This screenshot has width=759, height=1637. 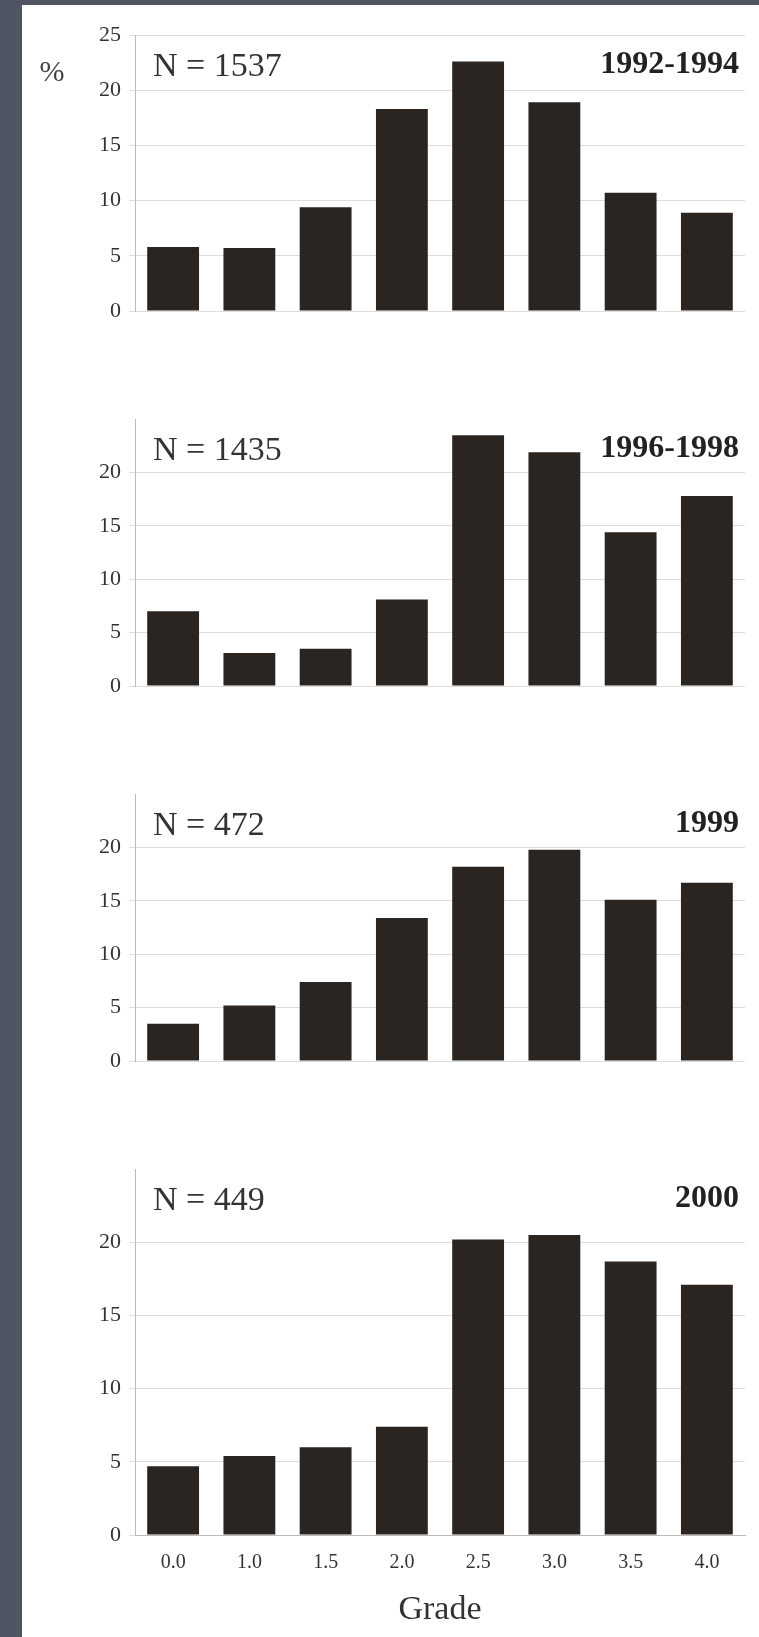 What do you see at coordinates (631, 1561) in the screenshot?
I see `x-tick-label: 3.5` at bounding box center [631, 1561].